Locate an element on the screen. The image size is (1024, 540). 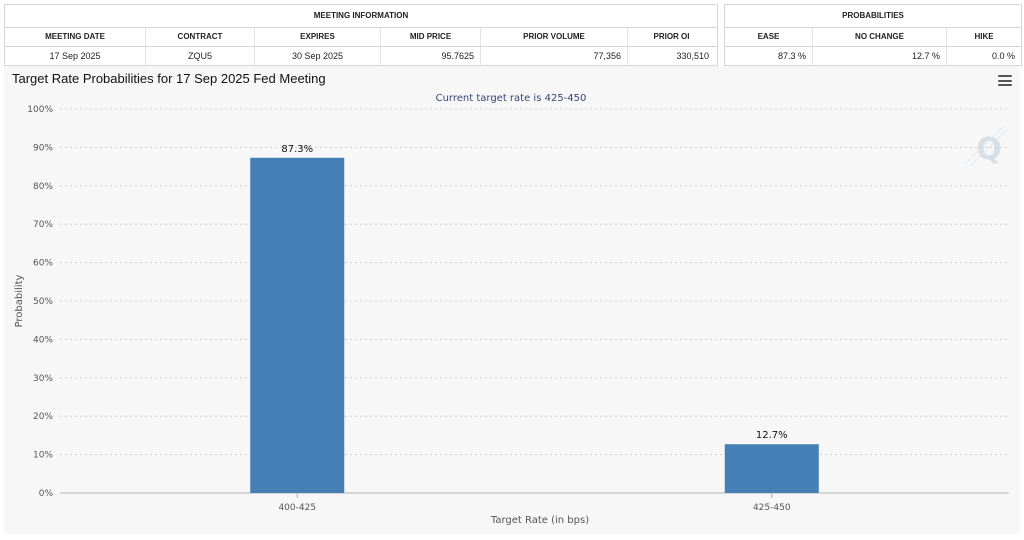
hamburger-menu-icon is located at coordinates (1005, 80).